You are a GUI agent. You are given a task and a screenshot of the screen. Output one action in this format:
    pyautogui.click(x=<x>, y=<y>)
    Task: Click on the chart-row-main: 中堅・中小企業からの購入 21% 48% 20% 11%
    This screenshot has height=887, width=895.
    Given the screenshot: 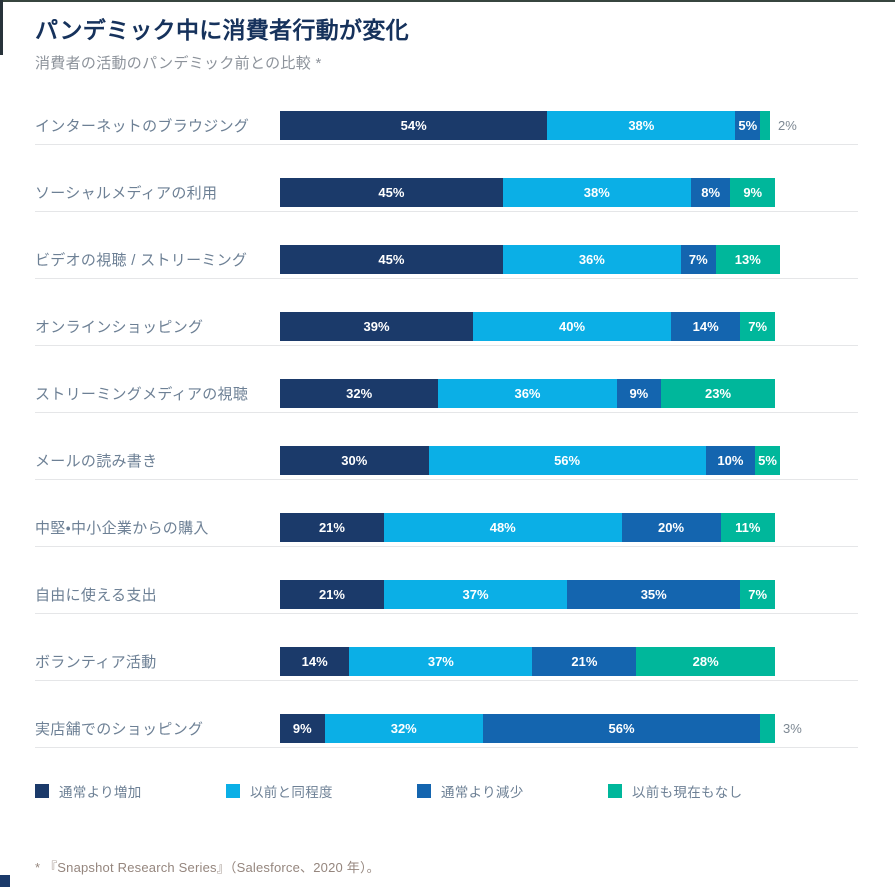 What is the action you would take?
    pyautogui.click(x=446, y=527)
    